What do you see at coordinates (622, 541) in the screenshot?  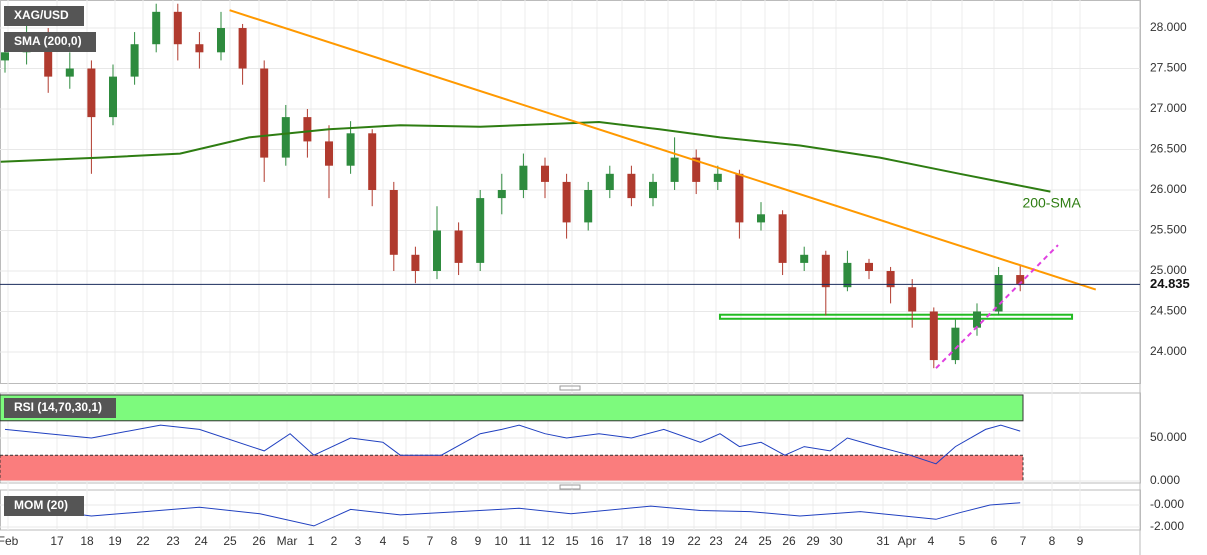 I see `x-tick-label: 17` at bounding box center [622, 541].